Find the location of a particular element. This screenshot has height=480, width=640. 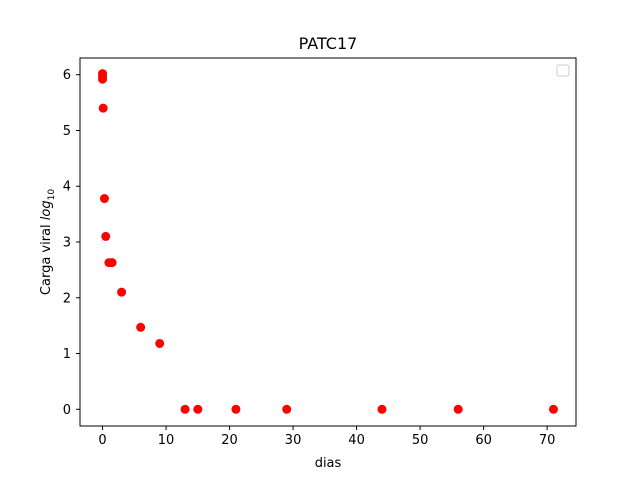

legend-box is located at coordinates (563, 70).